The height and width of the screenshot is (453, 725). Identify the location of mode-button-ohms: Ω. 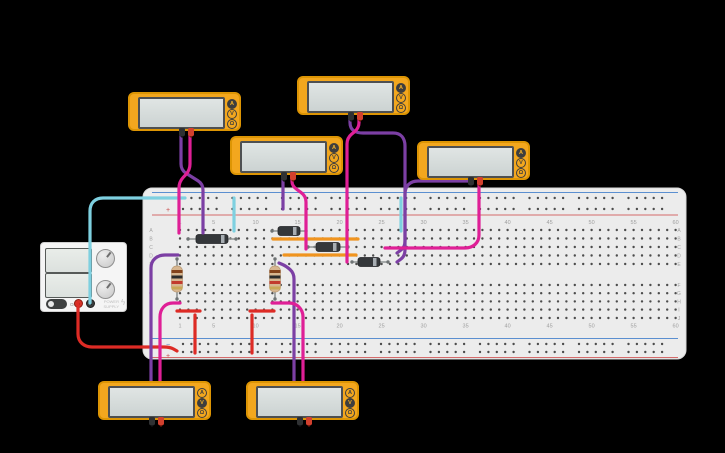
(232, 124).